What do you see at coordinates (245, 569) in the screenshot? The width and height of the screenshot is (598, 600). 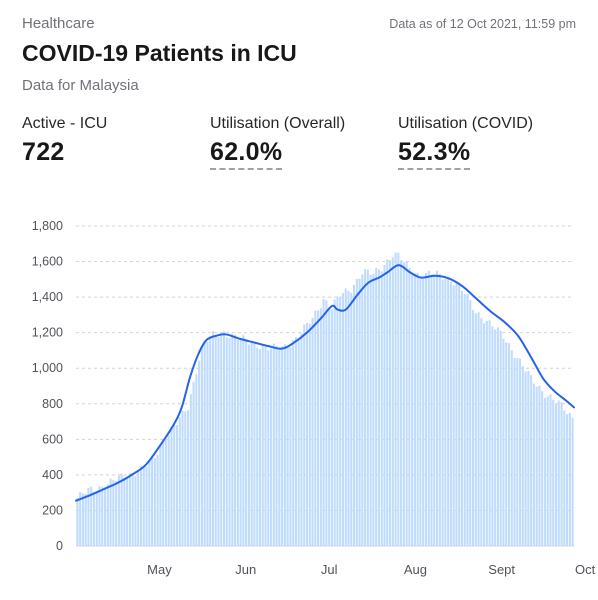 I see `x-tick-label: Jun` at bounding box center [245, 569].